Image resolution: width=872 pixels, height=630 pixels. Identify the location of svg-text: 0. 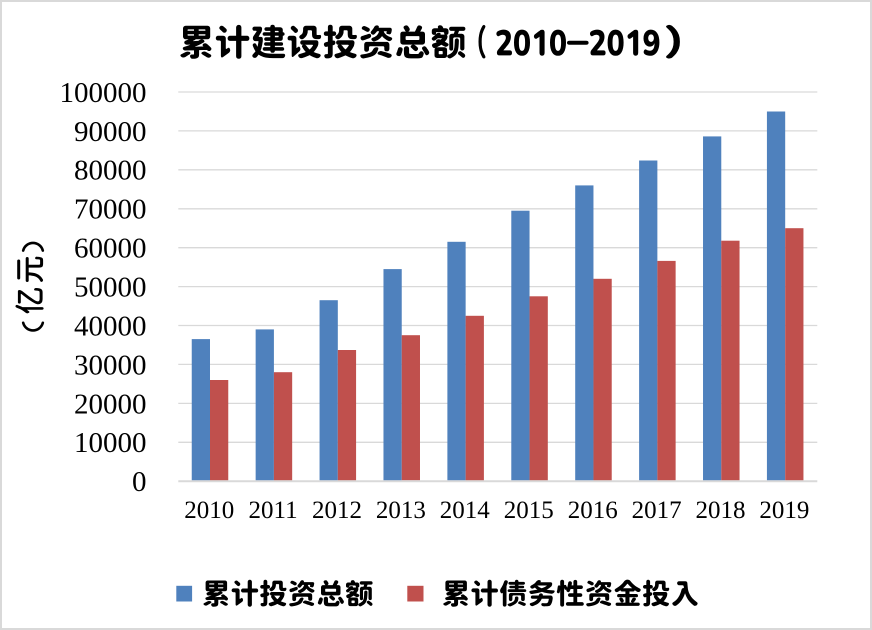
(139, 482).